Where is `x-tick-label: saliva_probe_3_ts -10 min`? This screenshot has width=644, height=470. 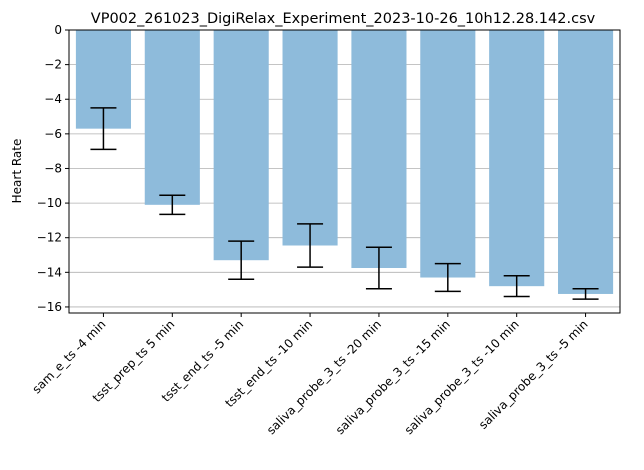 x-tick-label: saliva_probe_3_ts -10 min is located at coordinates (462, 377).